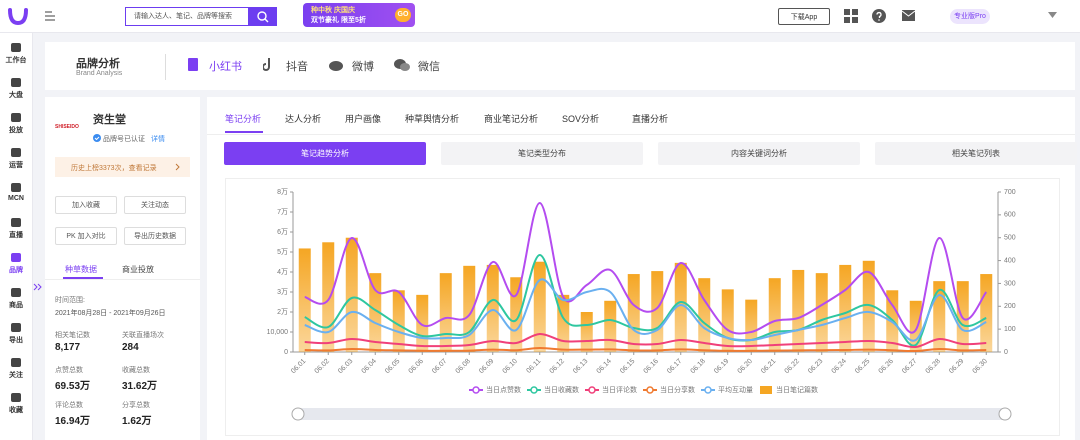 This screenshot has width=1080, height=440. What do you see at coordinates (627, 366) in the screenshot?
I see `x-tick-label: 06.15` at bounding box center [627, 366].